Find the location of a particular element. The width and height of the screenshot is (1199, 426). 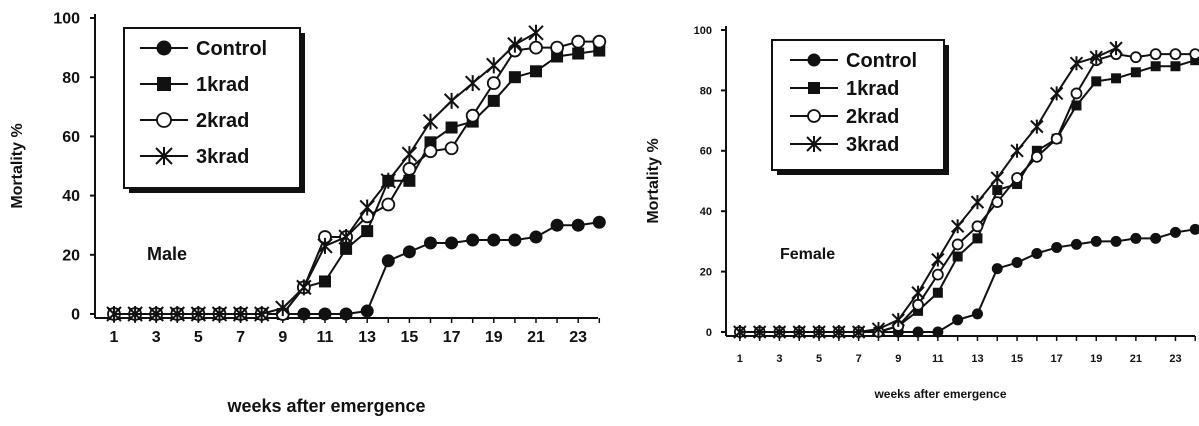

x-tick-label: 19 is located at coordinates (1096, 359).